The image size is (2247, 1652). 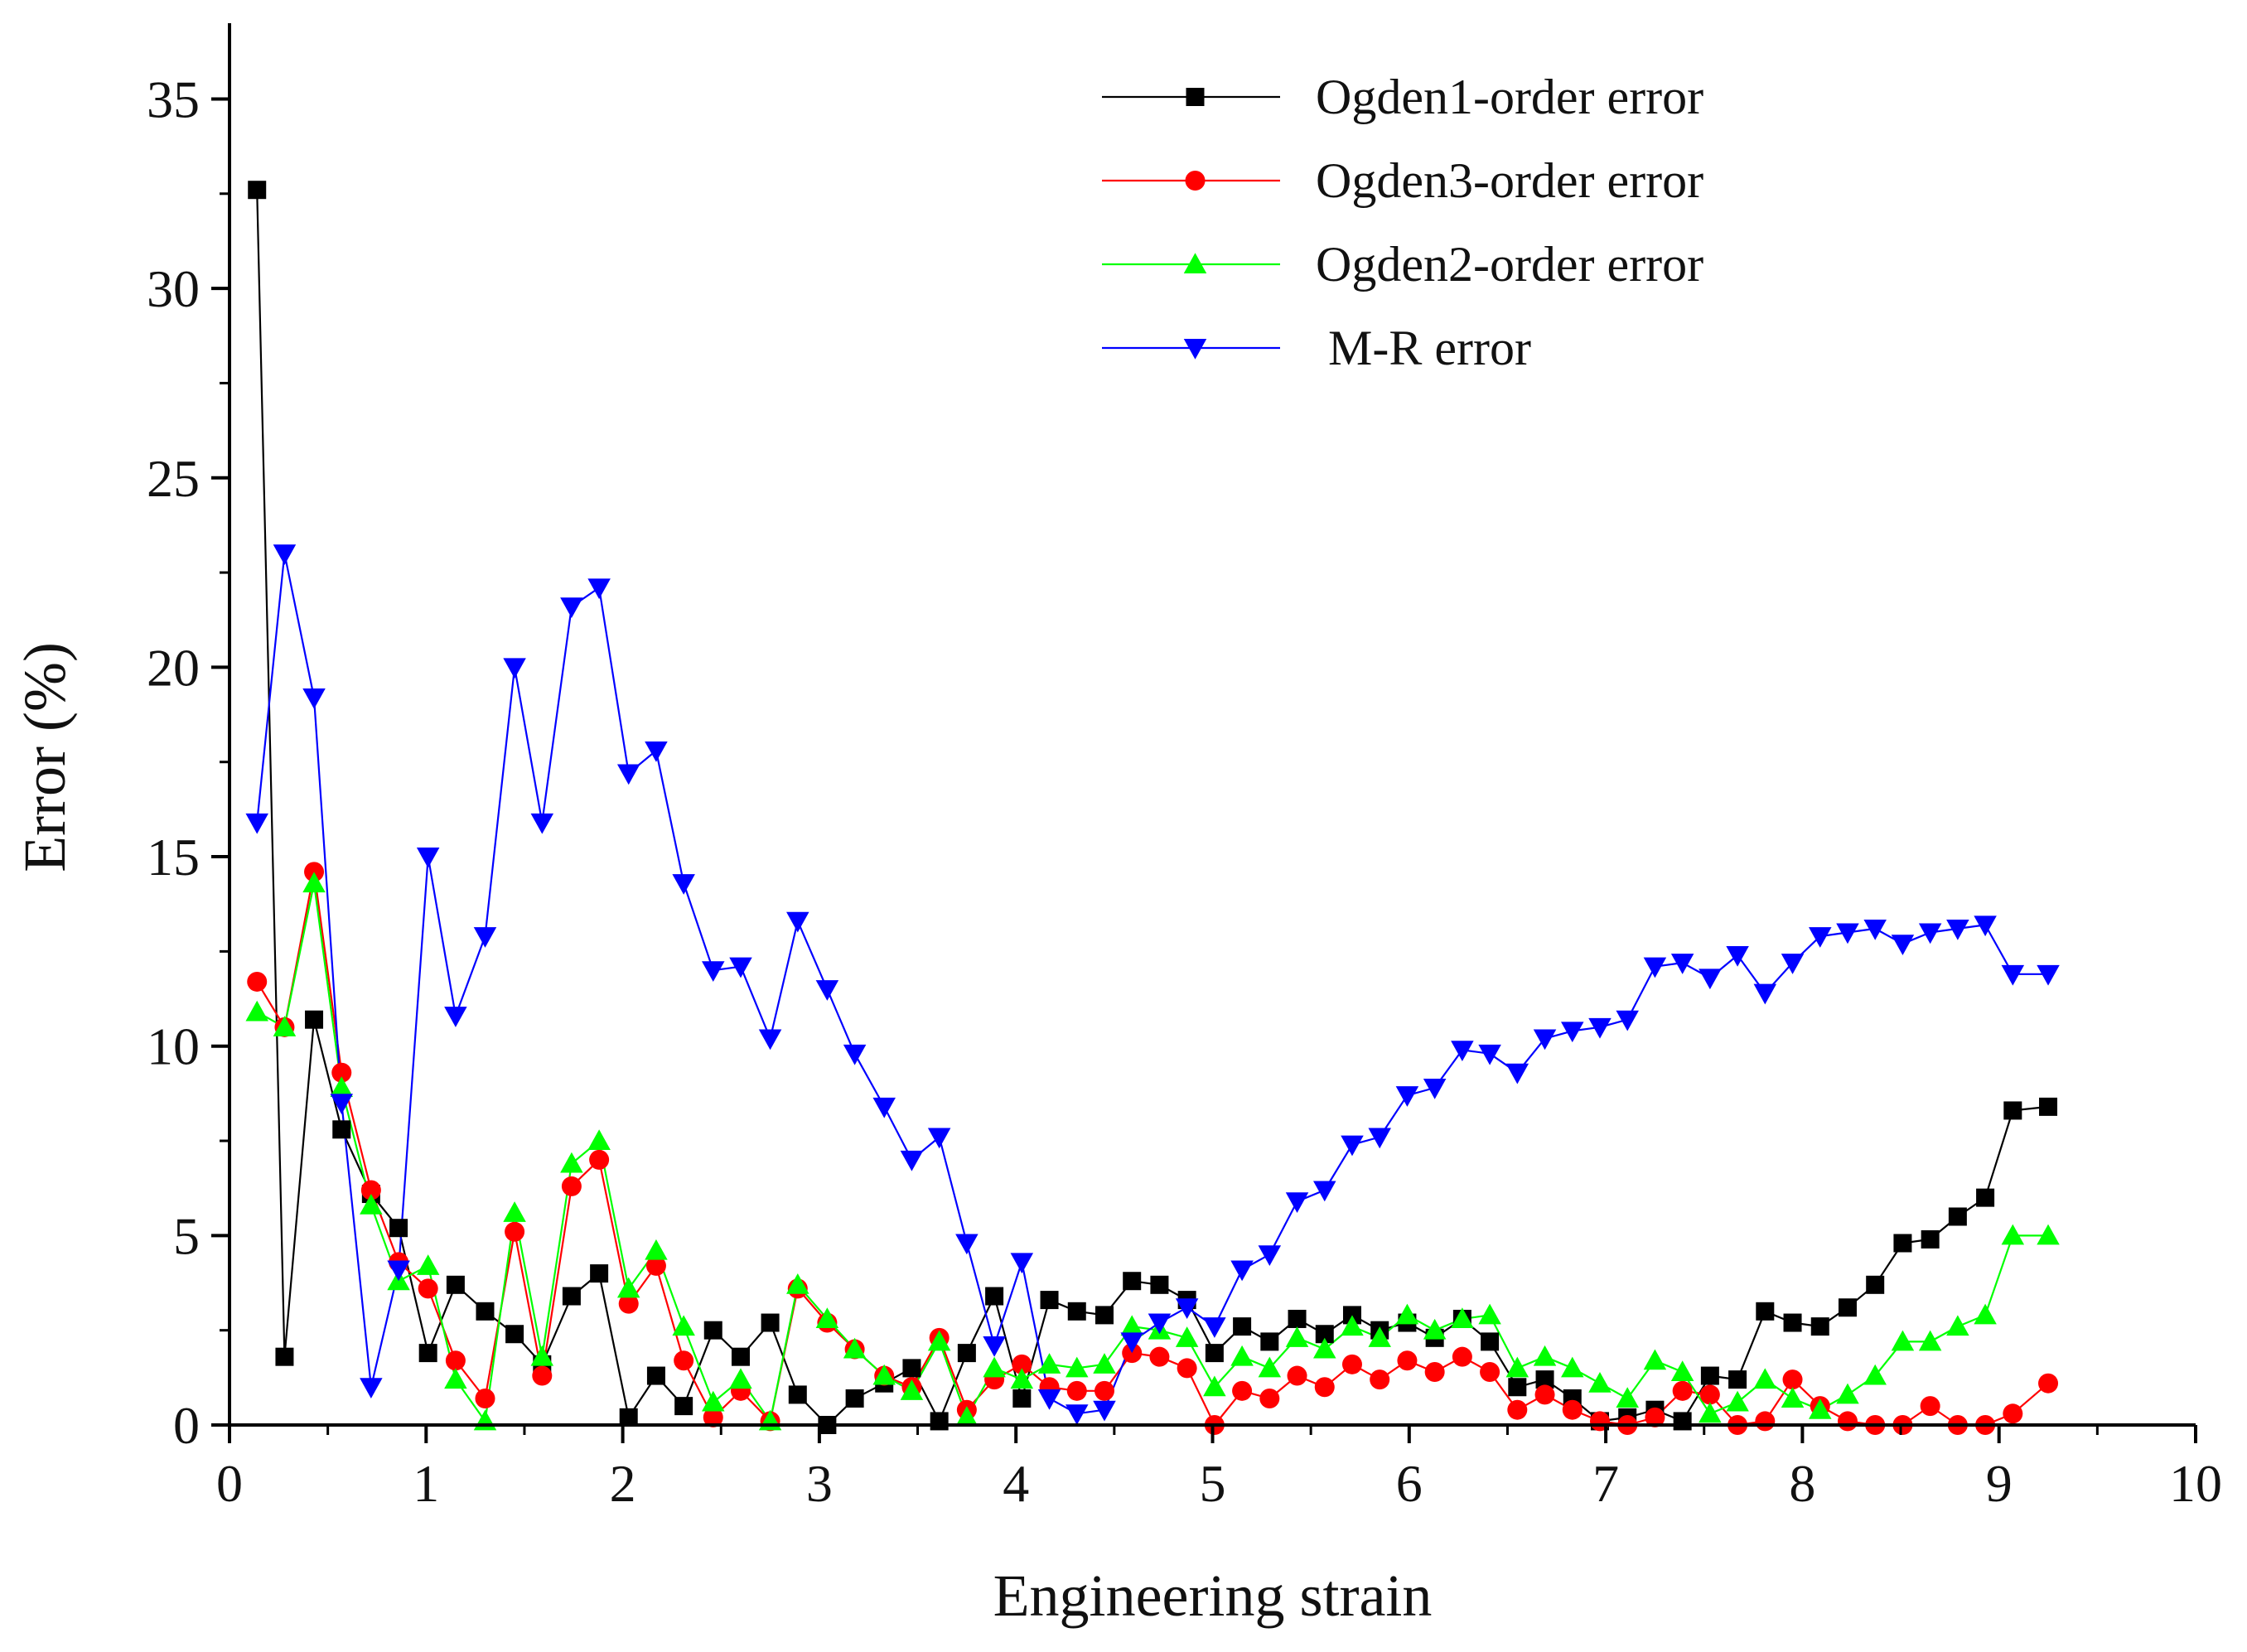 I want to click on legend-marker-ogden1-order-error, so click(x=1195, y=97).